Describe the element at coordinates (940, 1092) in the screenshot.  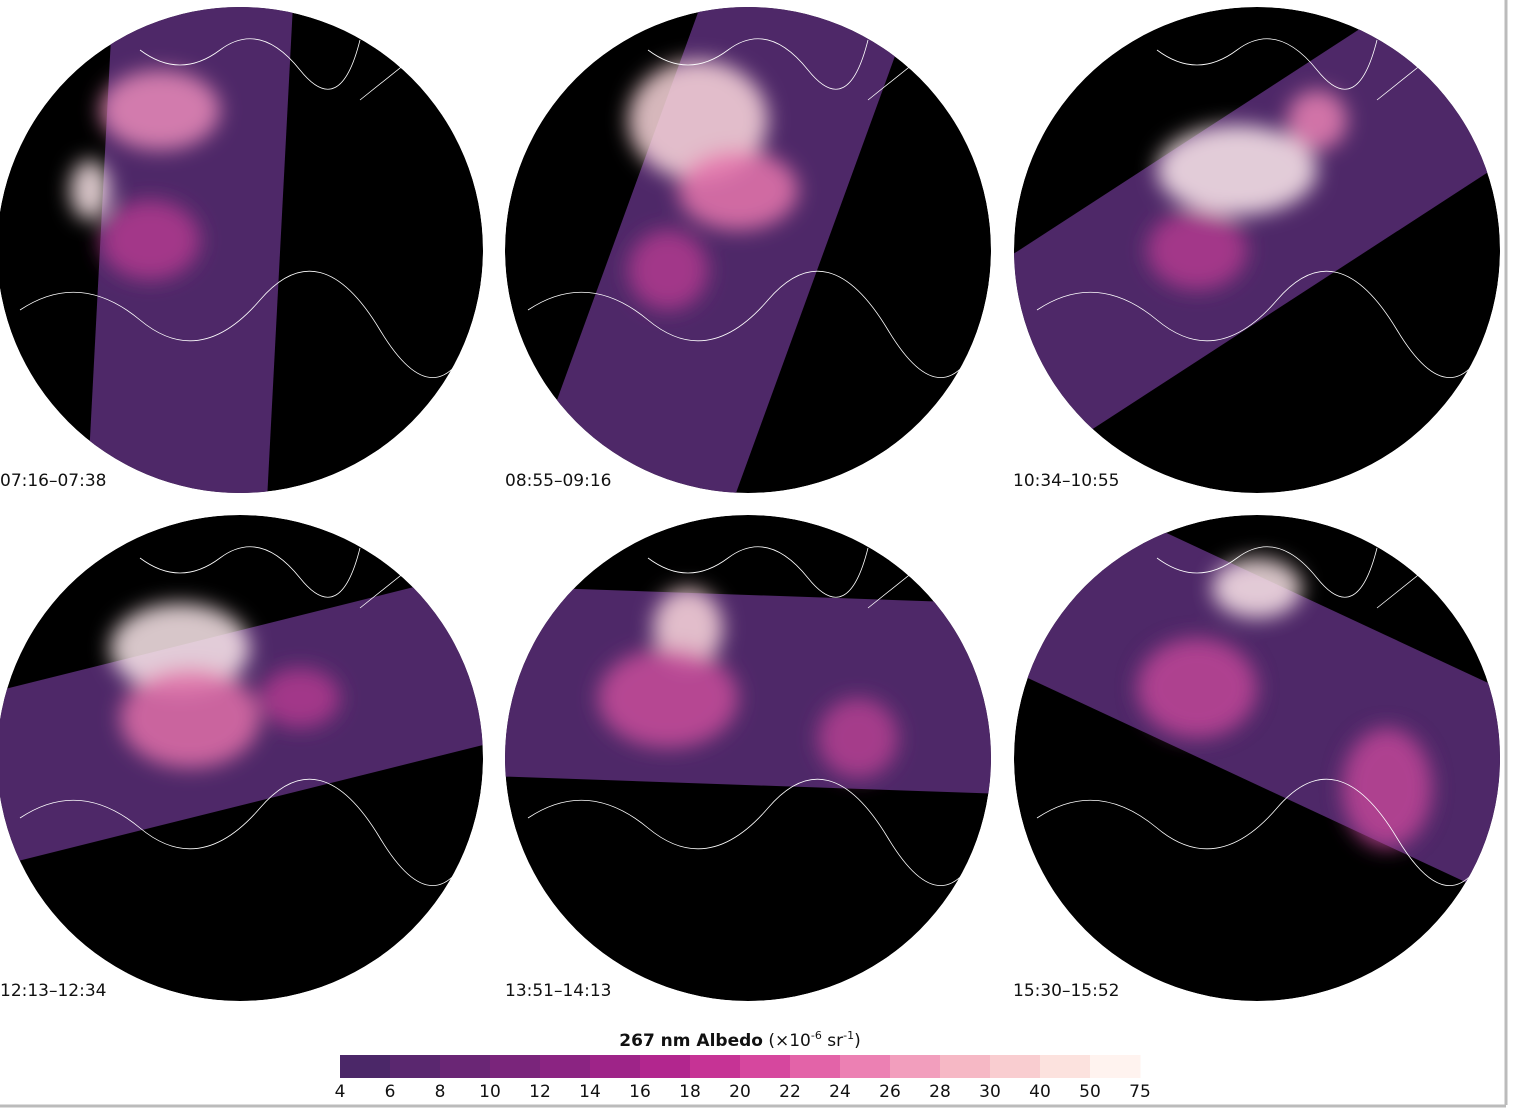
I see `colorbar-tick-label: 28` at that location.